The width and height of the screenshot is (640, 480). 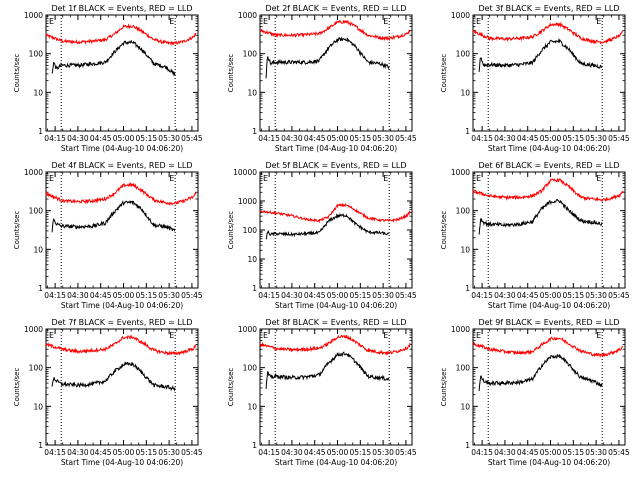 I want to click on chart-title: Det 3f BLACK = Events, RED = LLD, so click(x=548, y=8).